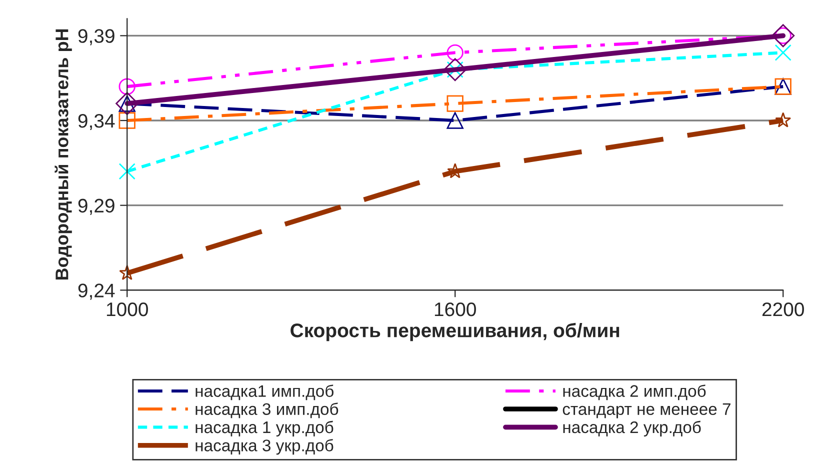 The height and width of the screenshot is (468, 820). What do you see at coordinates (646, 410) in the screenshot?
I see `legend-label: стандарт не менеее 7` at bounding box center [646, 410].